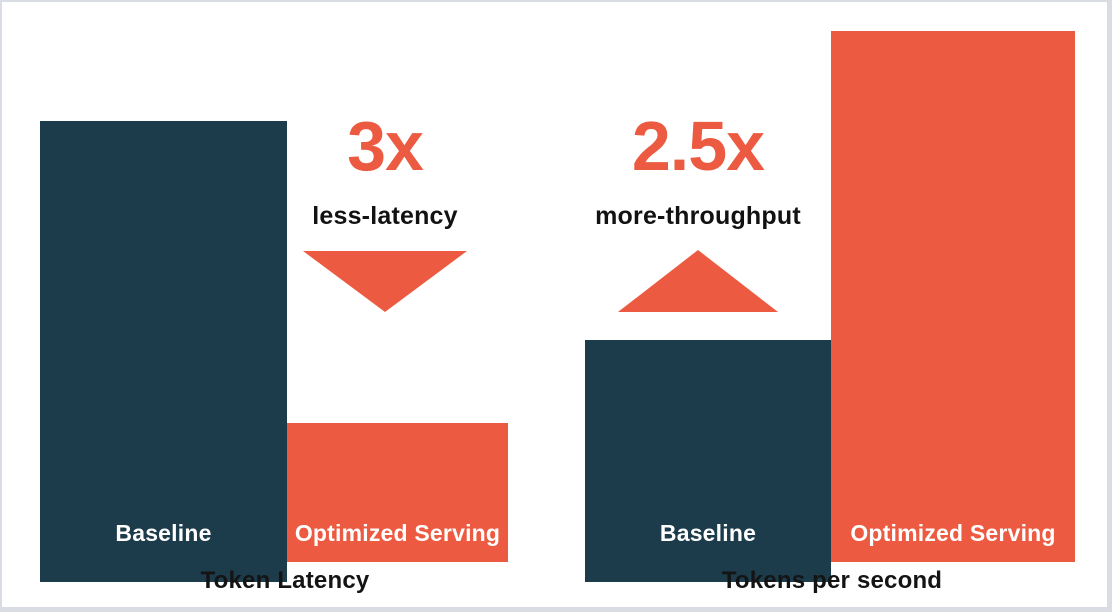 The height and width of the screenshot is (612, 1112). I want to click on multiplier-text: 2.5x, so click(698, 146).